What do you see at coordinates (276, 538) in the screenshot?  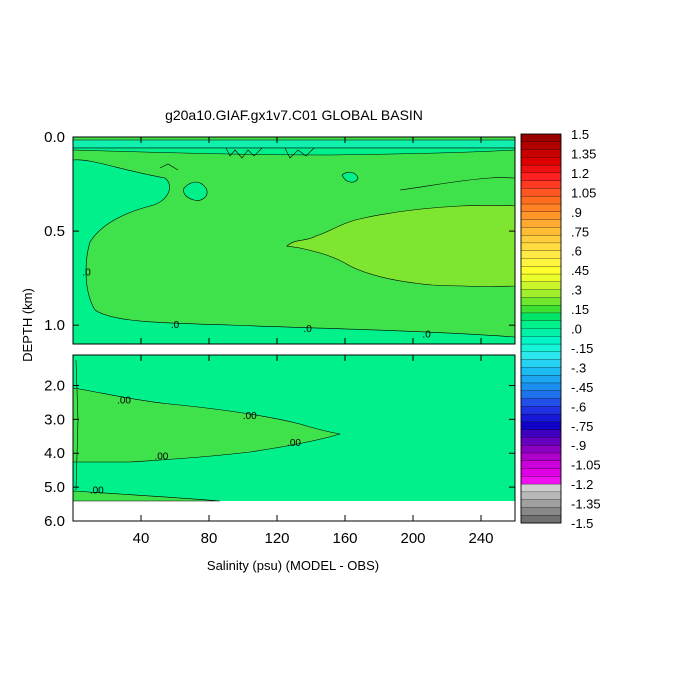 I see `x-tick-label: 120` at bounding box center [276, 538].